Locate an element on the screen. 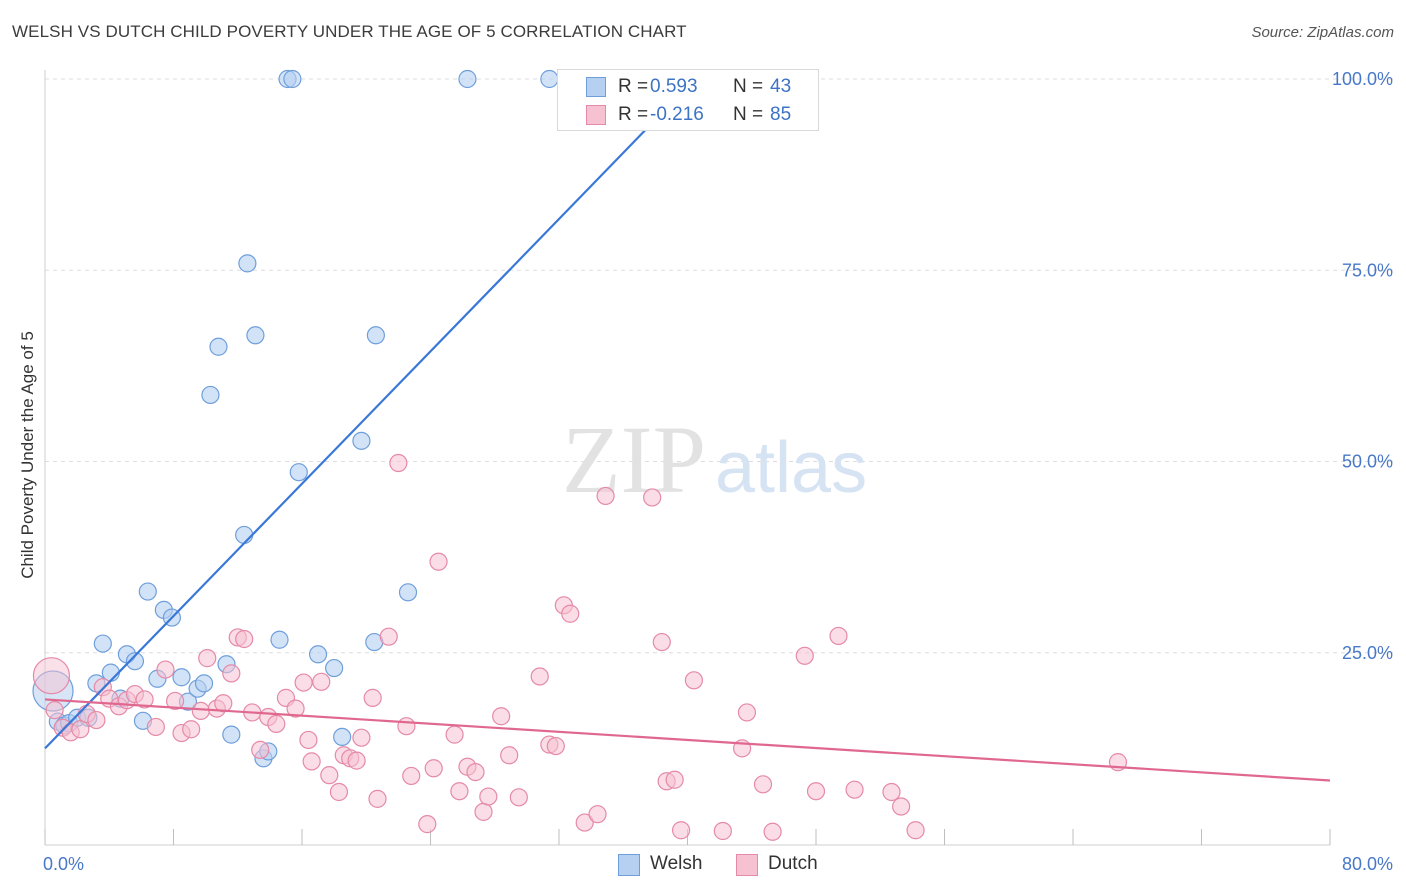 This screenshot has height=892, width=1406. legend-dutch-swatch is located at coordinates (747, 865).